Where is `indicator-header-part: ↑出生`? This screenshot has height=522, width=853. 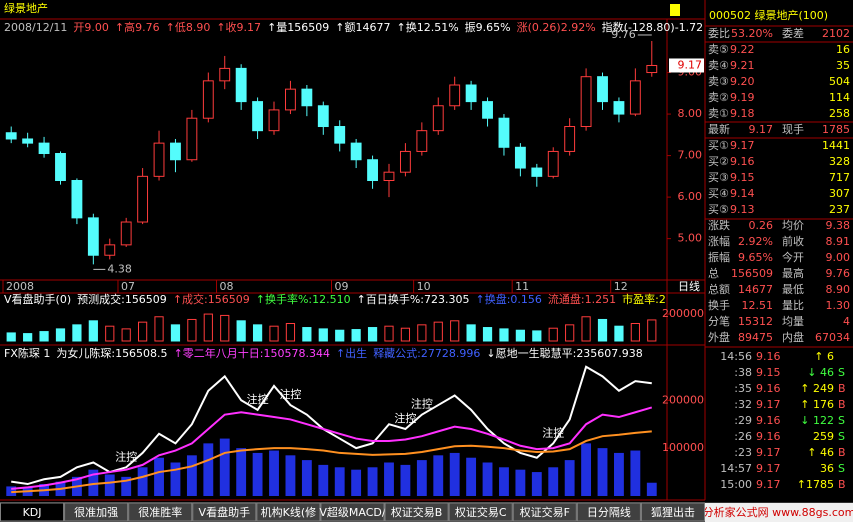 indicator-header-part: ↑出生 is located at coordinates (351, 353).